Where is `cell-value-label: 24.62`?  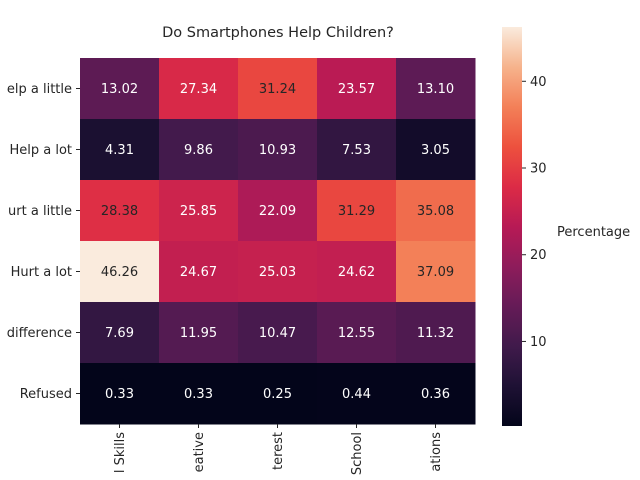 cell-value-label: 24.62 is located at coordinates (356, 272).